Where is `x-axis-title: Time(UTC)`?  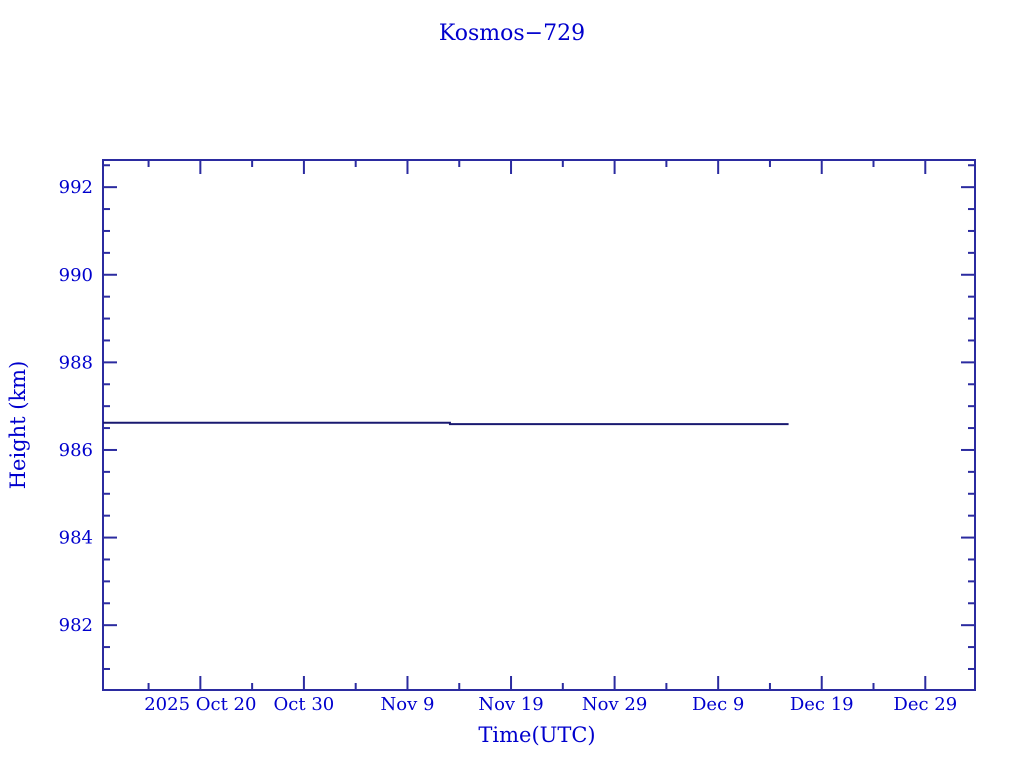 x-axis-title: Time(UTC) is located at coordinates (536, 735).